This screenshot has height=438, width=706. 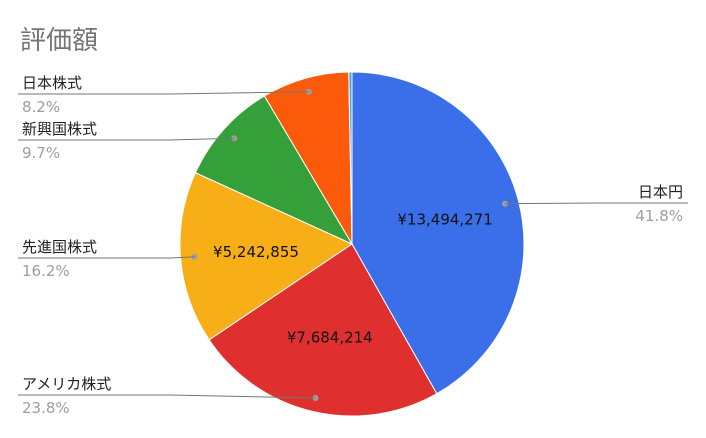 What do you see at coordinates (660, 192) in the screenshot?
I see `slice-category-label-0: 日本円` at bounding box center [660, 192].